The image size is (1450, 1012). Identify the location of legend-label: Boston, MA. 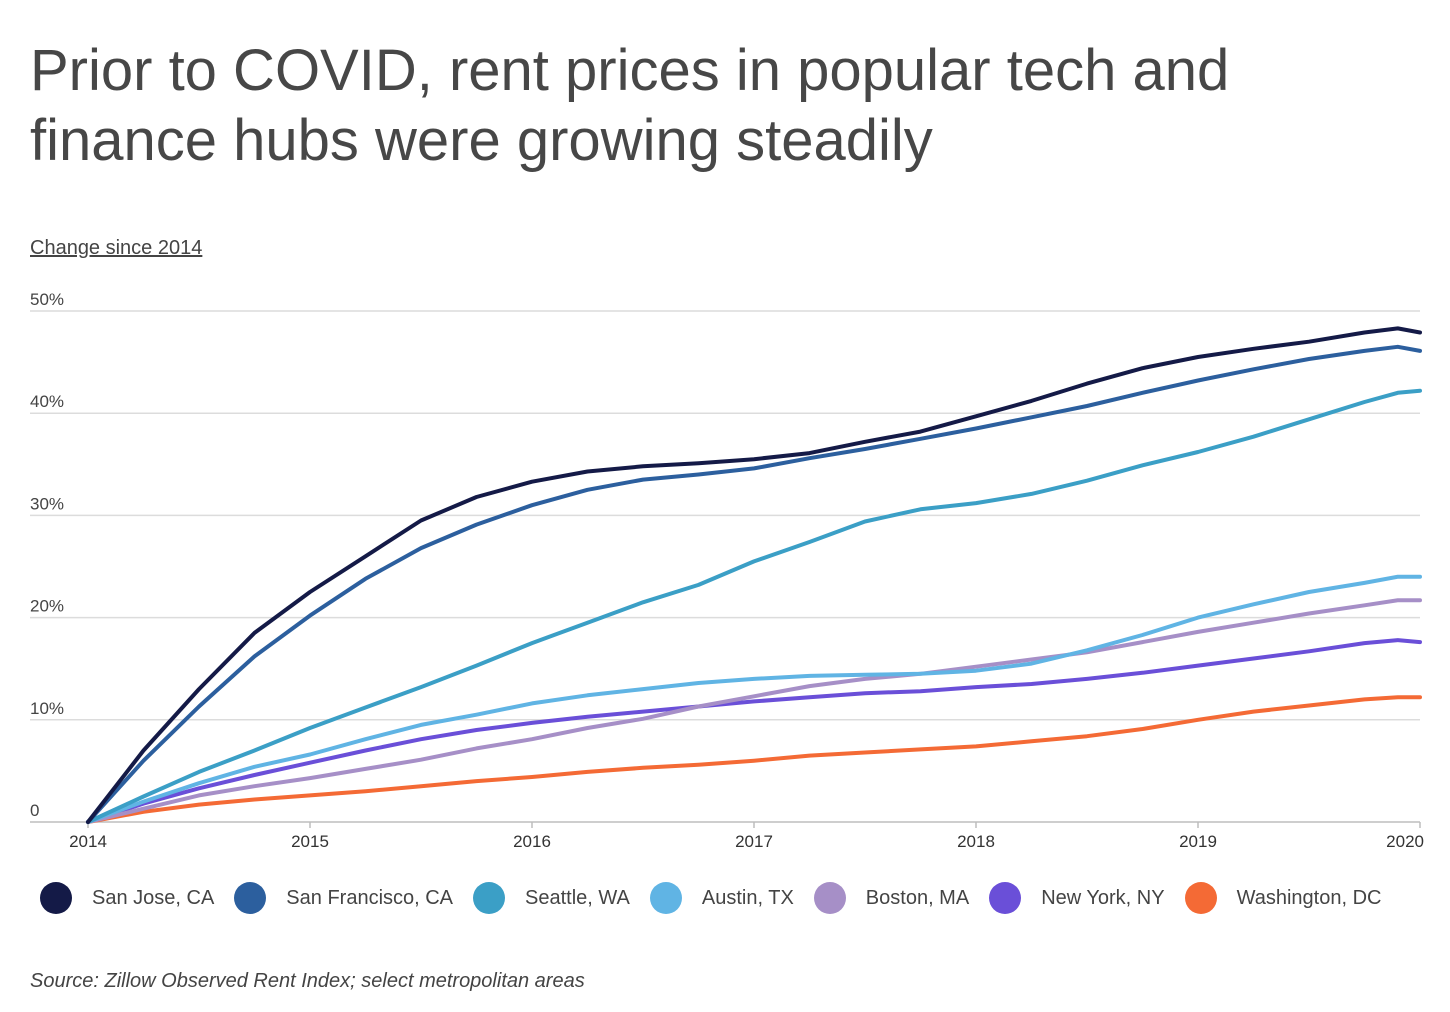
(917, 897).